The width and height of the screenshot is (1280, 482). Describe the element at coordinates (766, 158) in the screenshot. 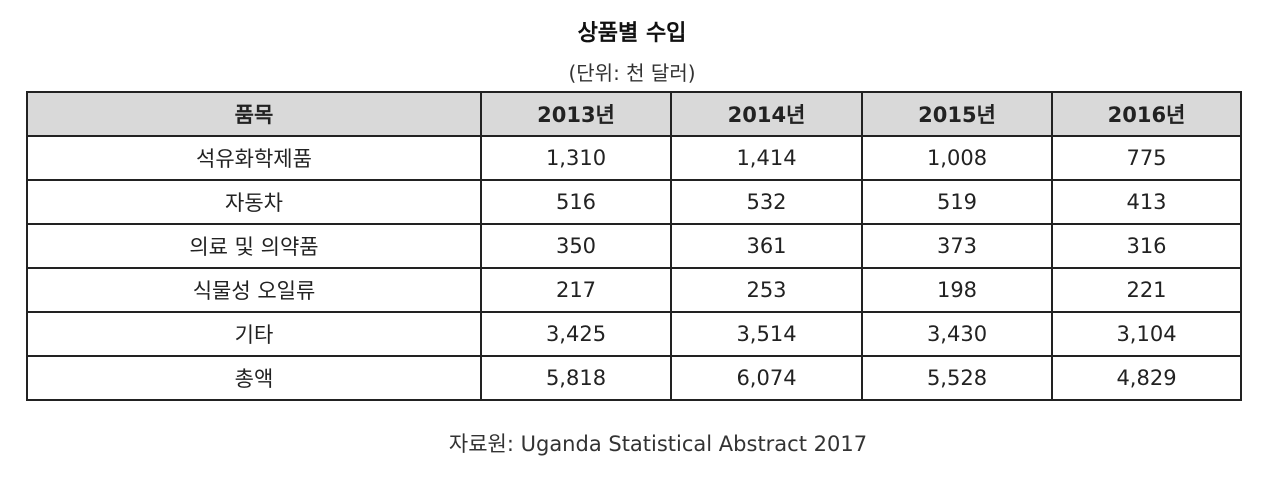

I see `cell-value: 1,414` at that location.